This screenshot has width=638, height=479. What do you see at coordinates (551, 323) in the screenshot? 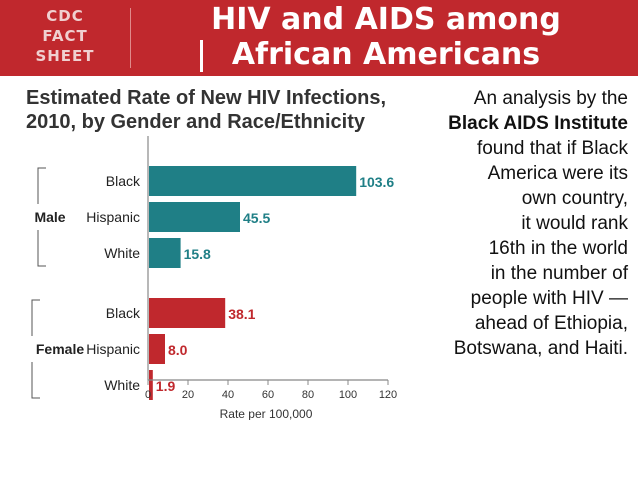
I see `side-note-line: ahead of Ethiopia,` at bounding box center [551, 323].